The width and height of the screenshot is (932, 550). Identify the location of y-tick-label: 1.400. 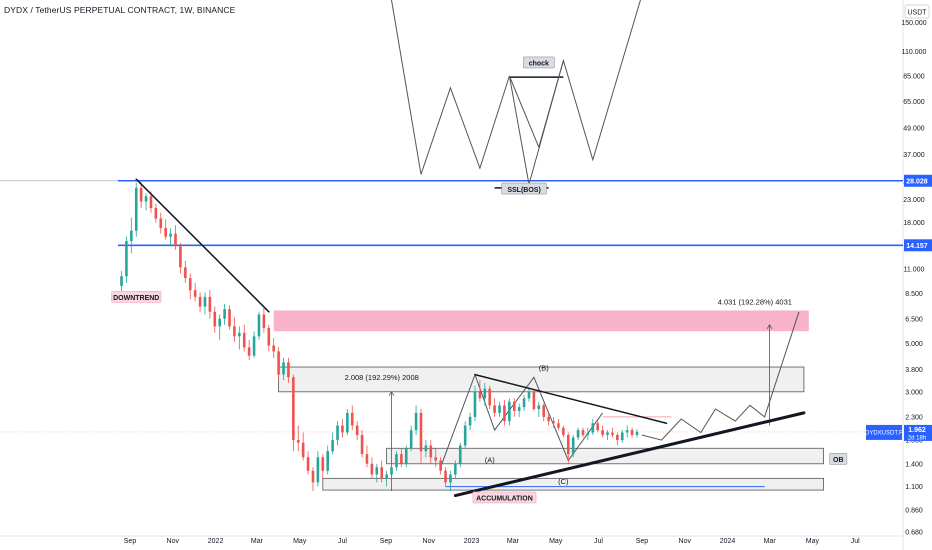
(914, 464).